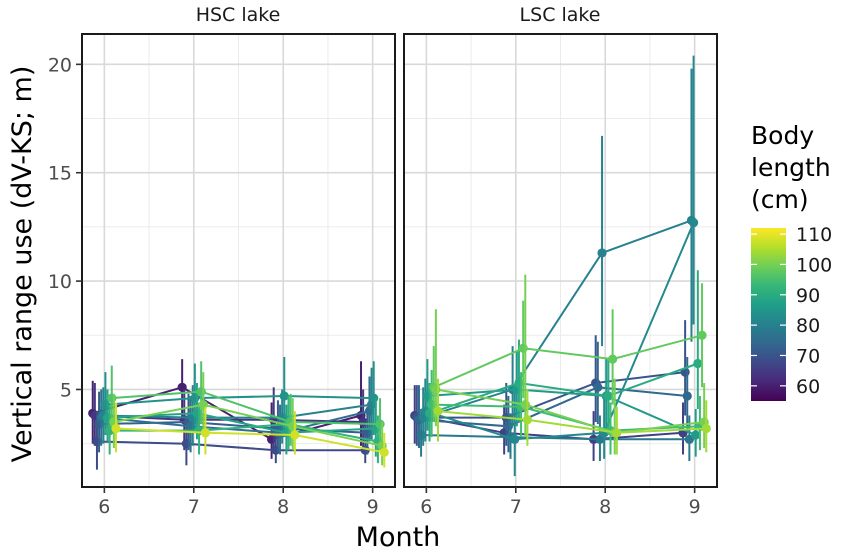 This screenshot has height=551, width=850. I want to click on colorbar-tick-label: 100, so click(814, 265).